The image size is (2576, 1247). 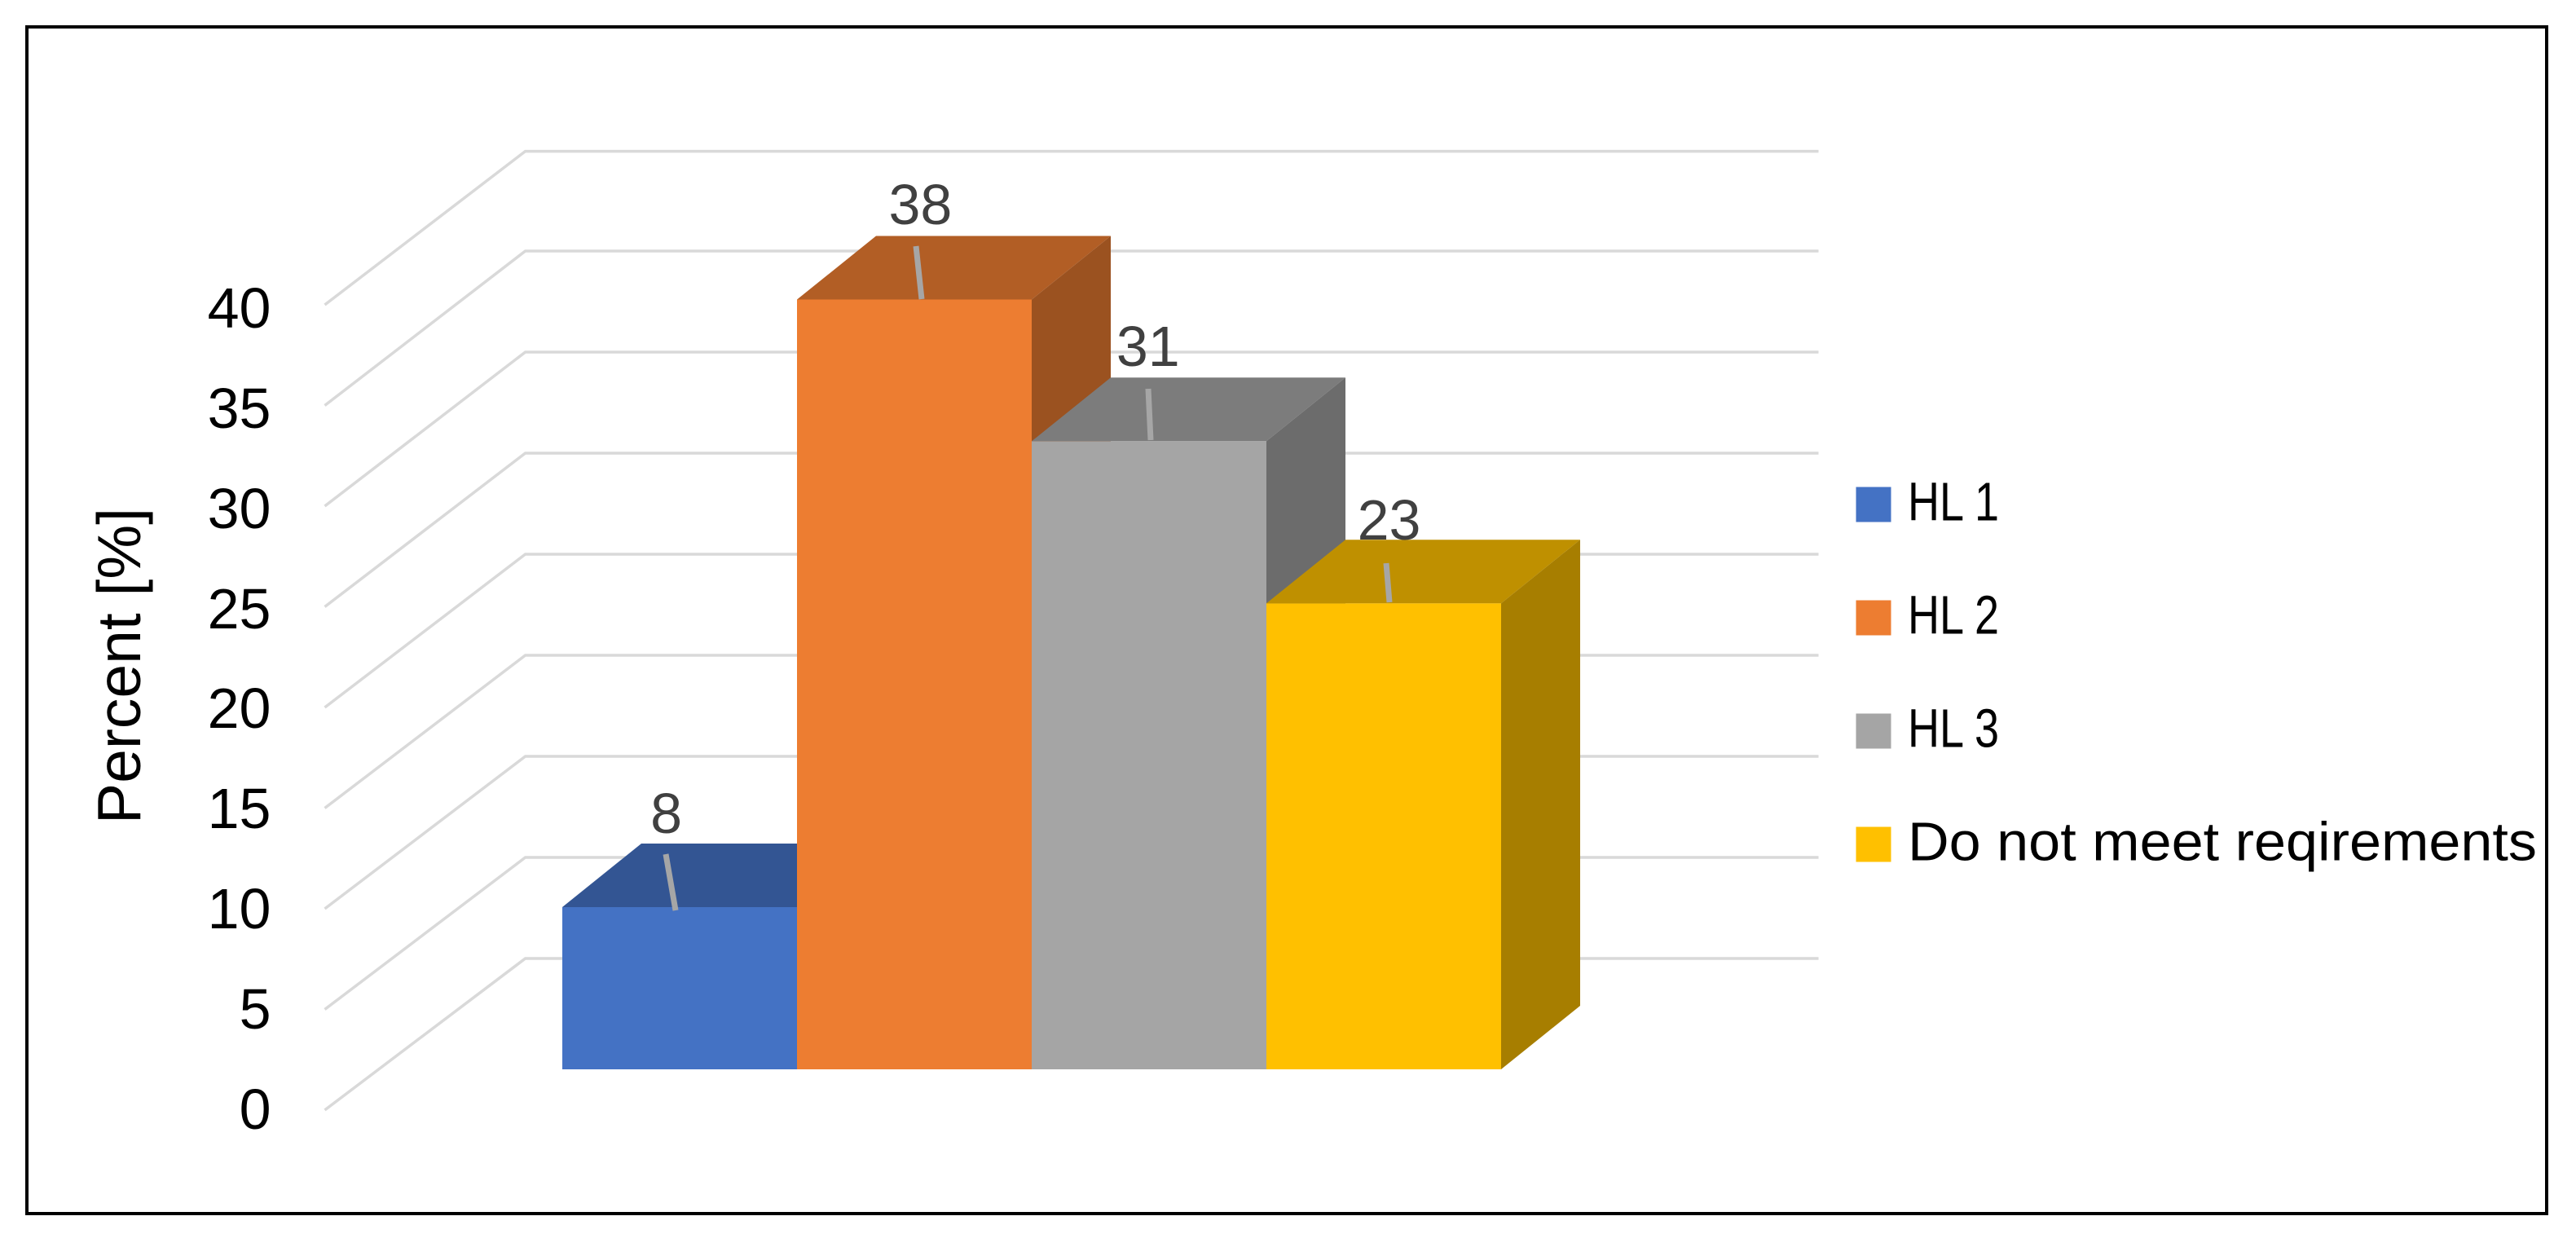 I want to click on svg-text: 15, so click(x=240, y=808).